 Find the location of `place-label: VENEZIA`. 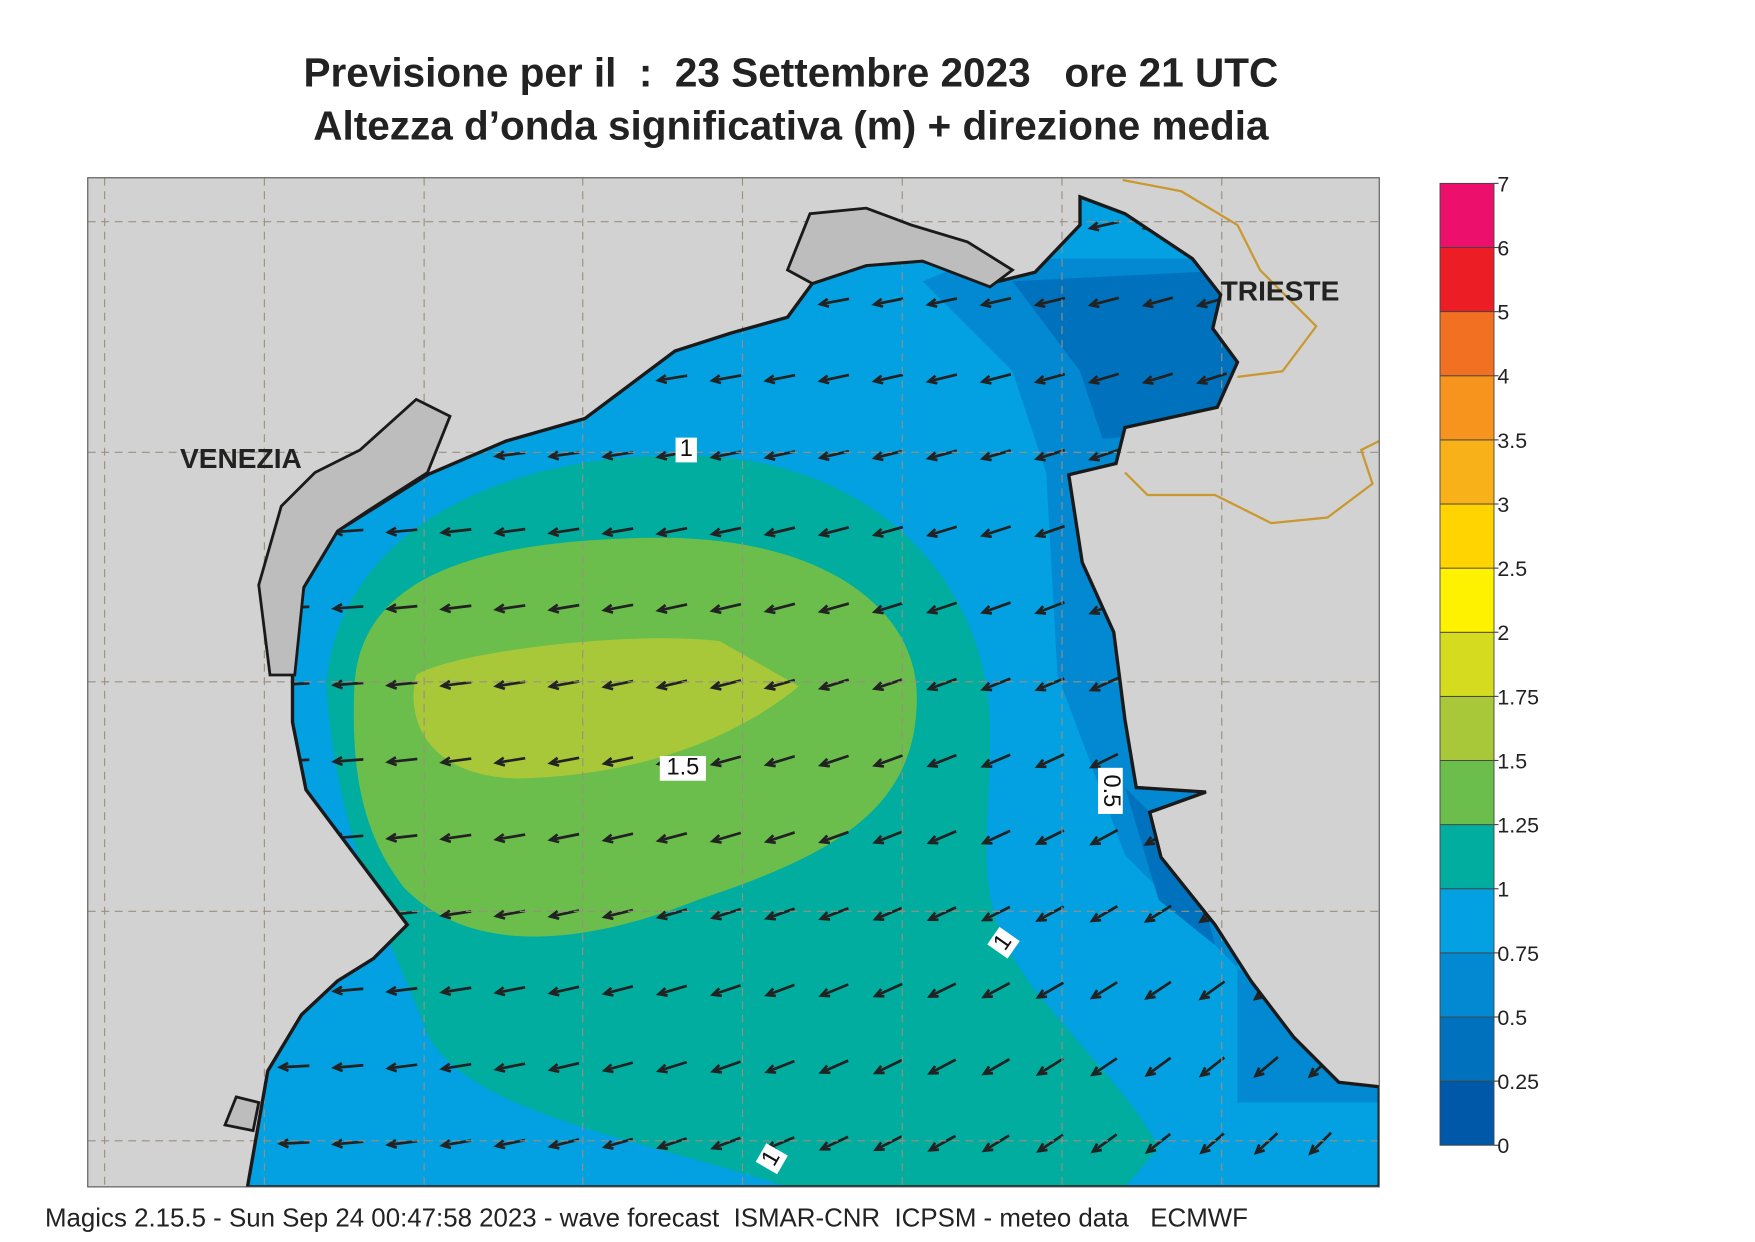

place-label: VENEZIA is located at coordinates (241, 458).